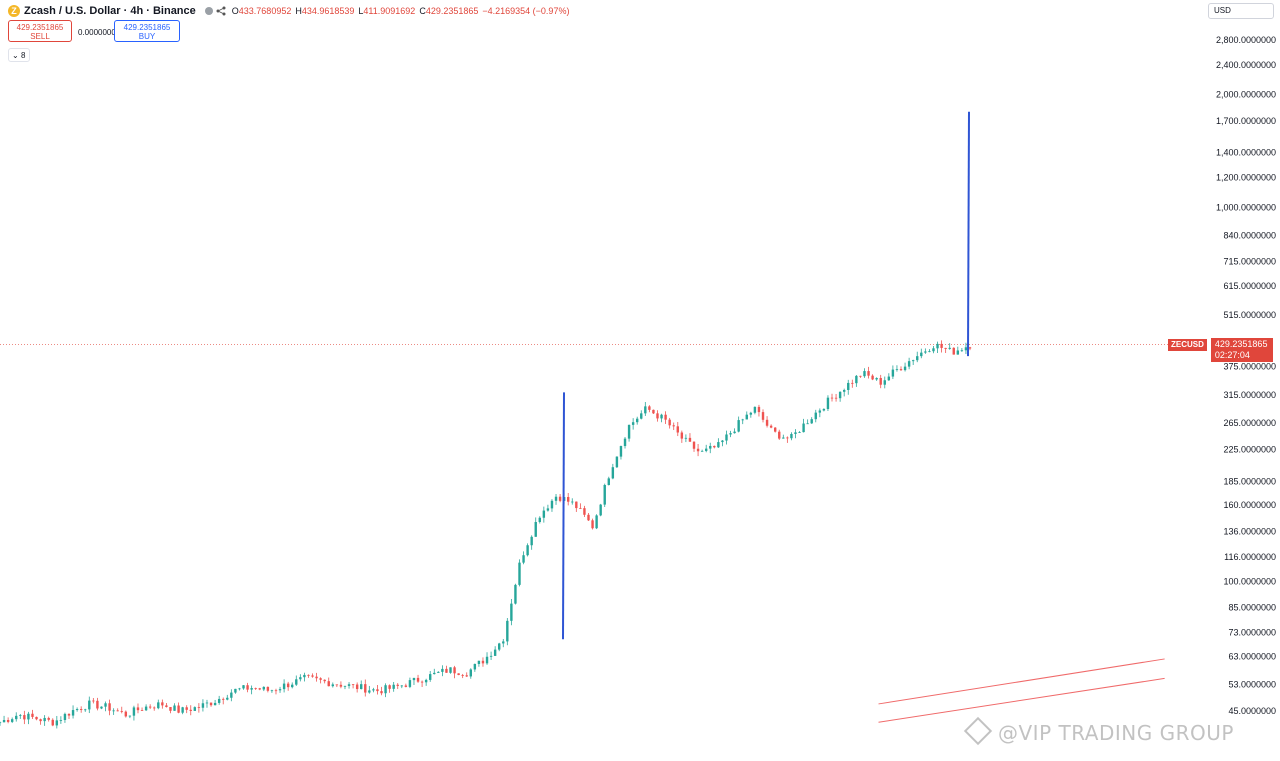 Image resolution: width=1280 pixels, height=761 pixels. I want to click on ohlc-close: C429.2351865, so click(449, 11).